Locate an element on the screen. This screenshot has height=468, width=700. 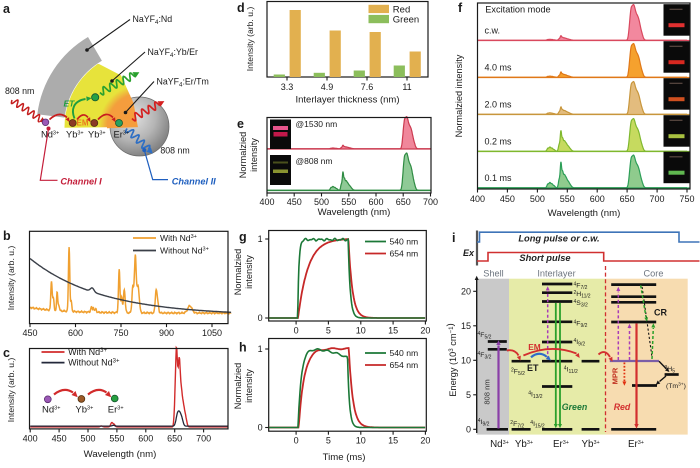
svg-text: 2H11/2 is located at coordinates (582, 295).